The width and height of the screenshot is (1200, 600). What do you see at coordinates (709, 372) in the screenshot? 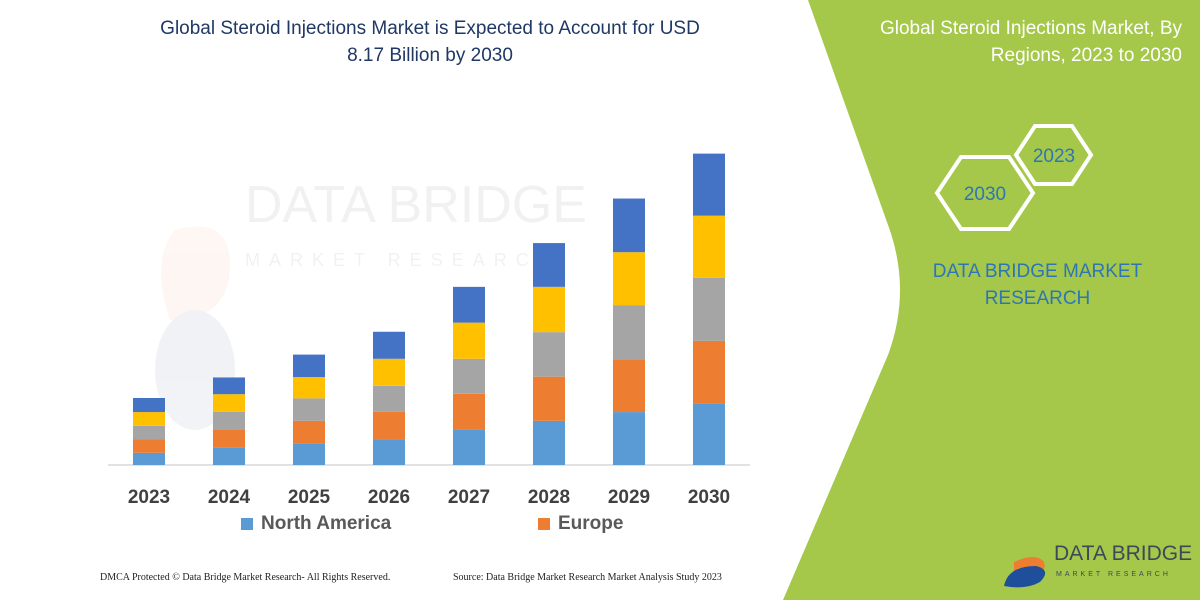
I see `bar-segment-2030-europe` at bounding box center [709, 372].